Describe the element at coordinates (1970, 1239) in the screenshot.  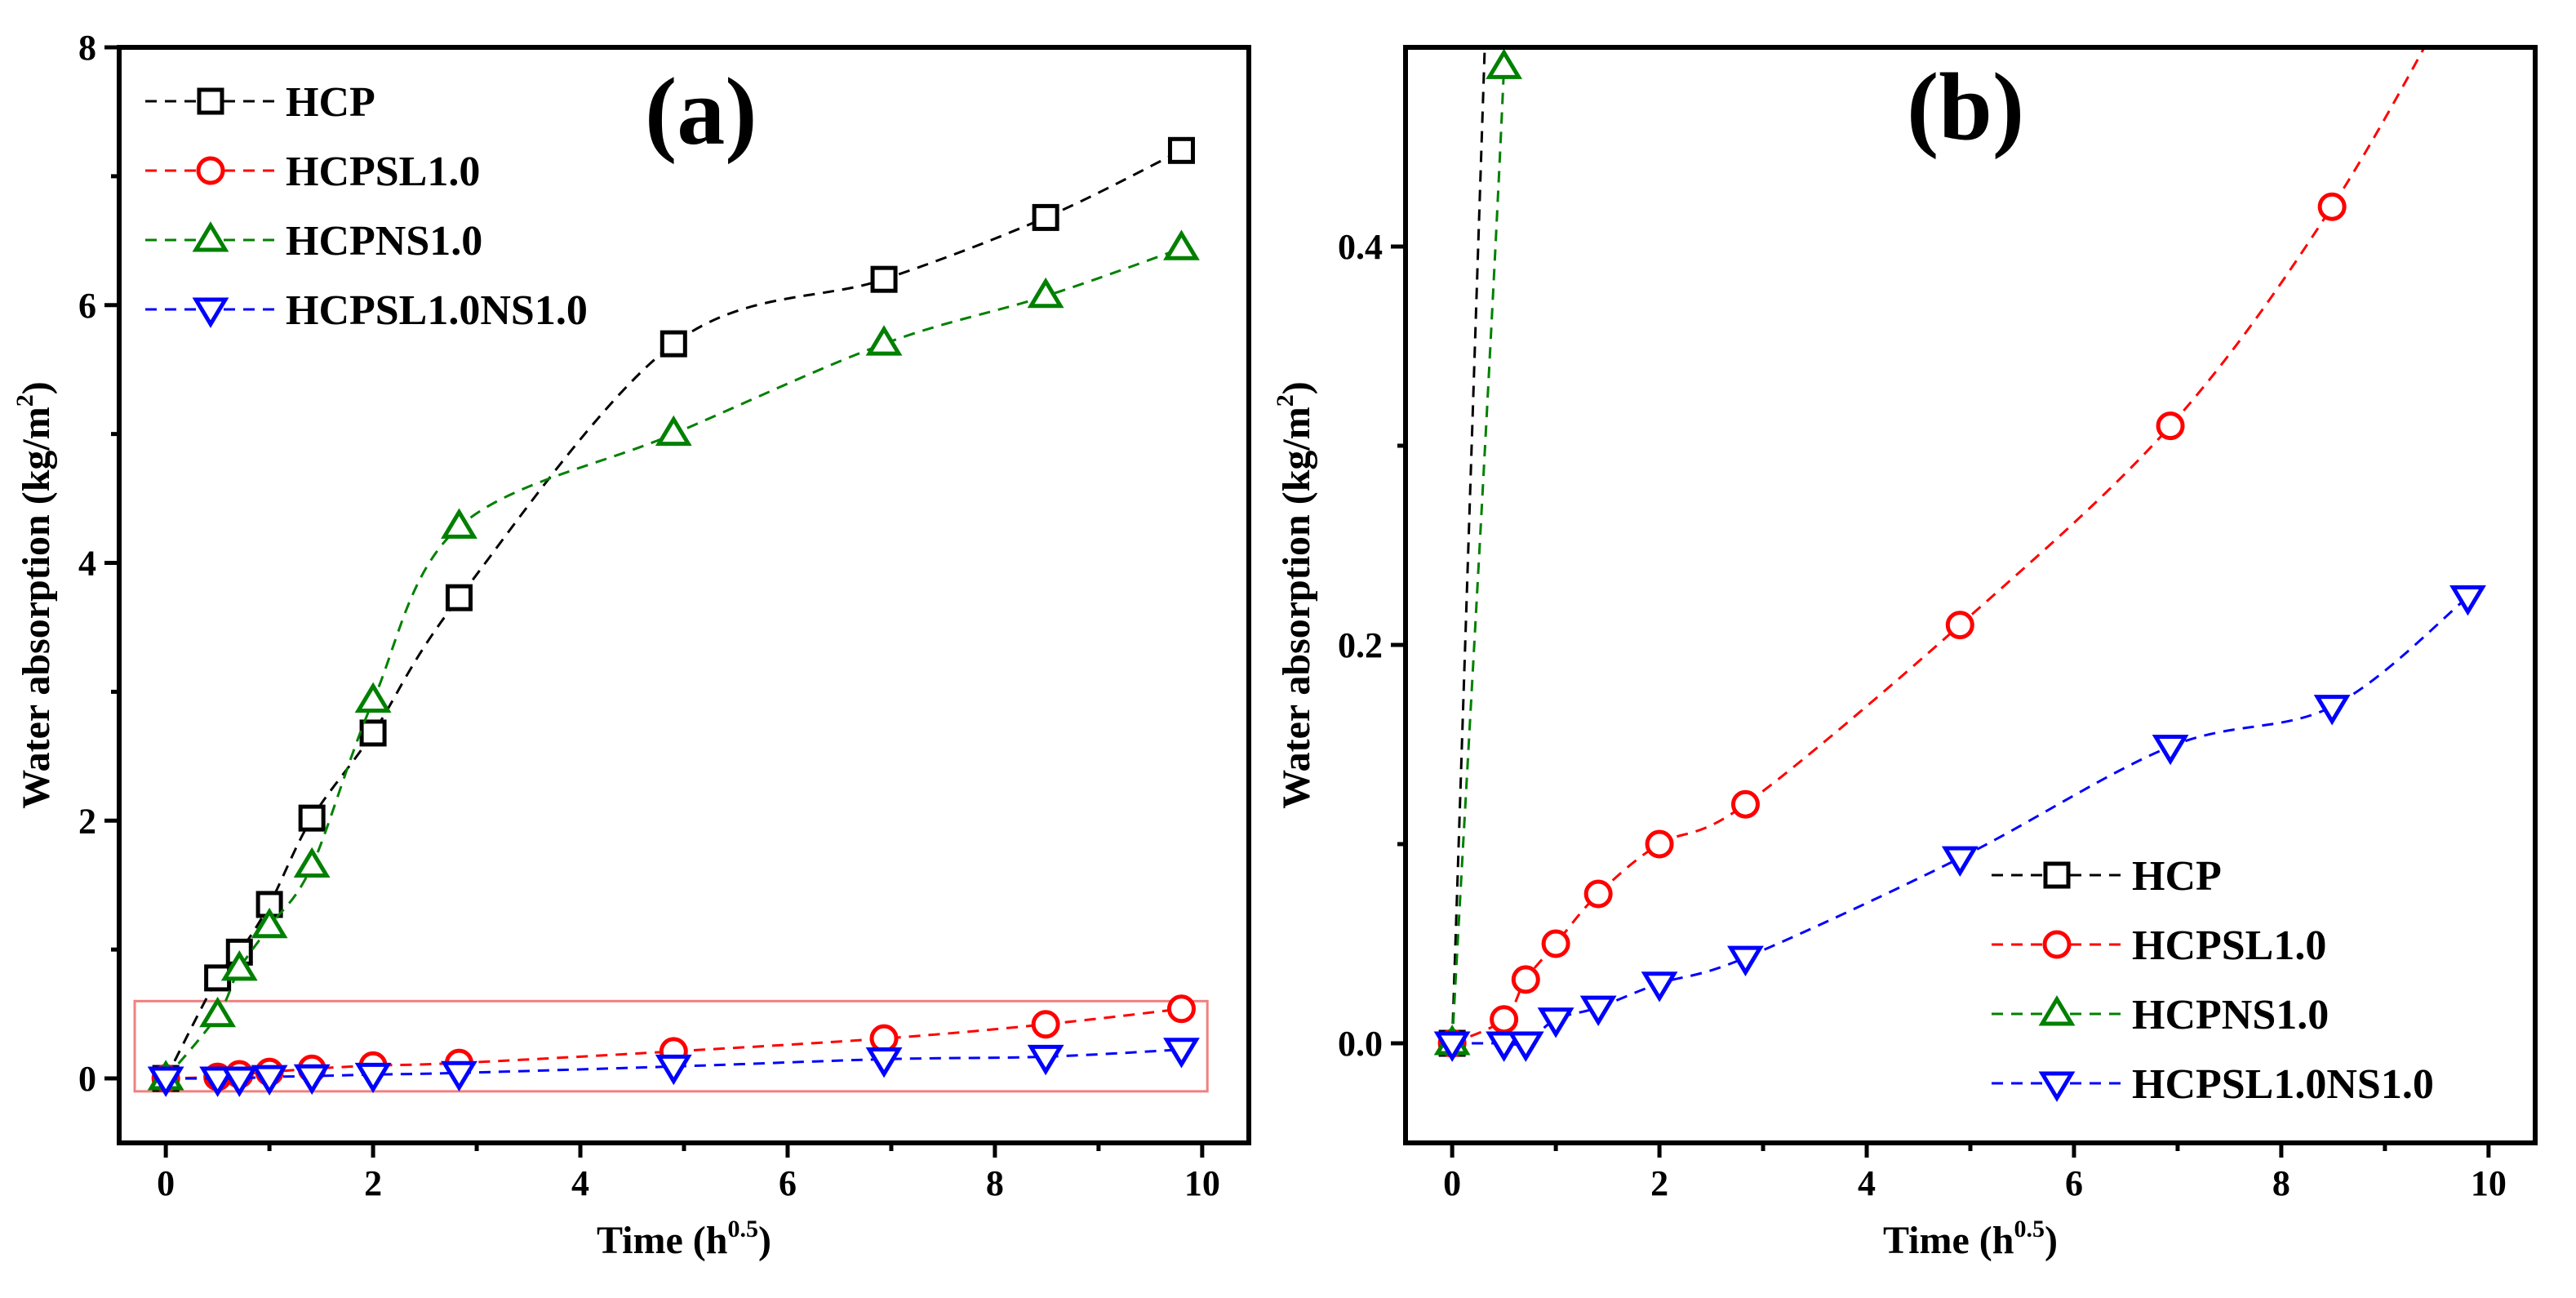
I see `x-axis-label-b: Time (h0.5)` at that location.